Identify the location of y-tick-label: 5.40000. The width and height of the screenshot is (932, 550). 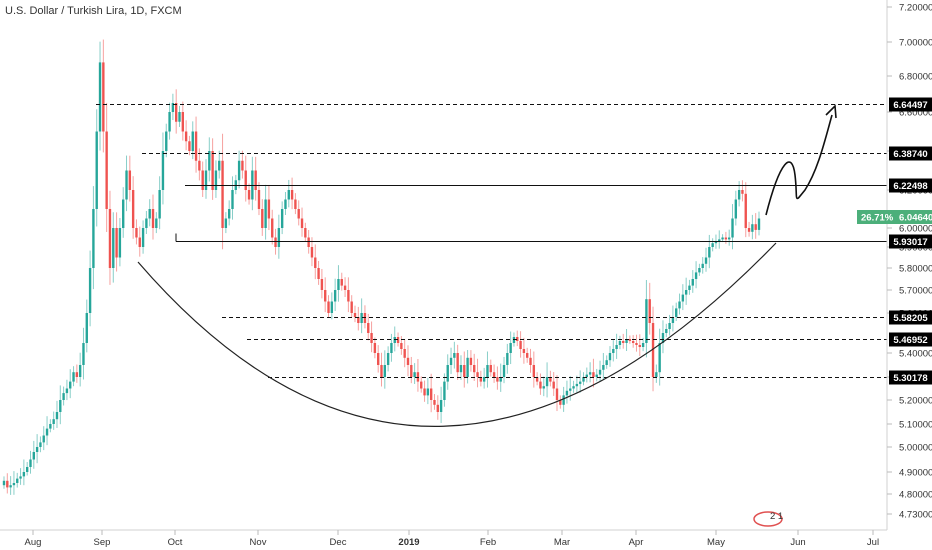
(915, 354).